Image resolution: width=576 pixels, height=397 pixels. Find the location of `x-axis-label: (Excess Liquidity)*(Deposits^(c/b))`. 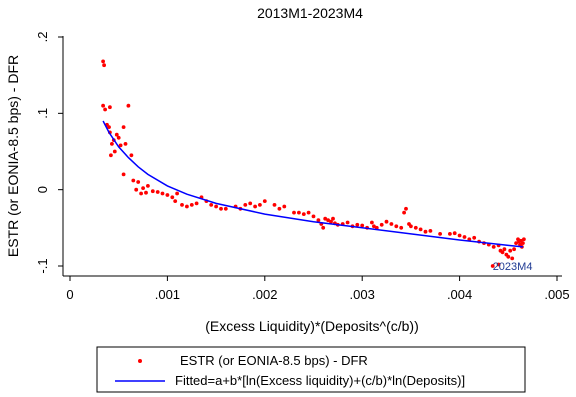

x-axis-label: (Excess Liquidity)*(Deposits^(c/b)) is located at coordinates (312, 326).